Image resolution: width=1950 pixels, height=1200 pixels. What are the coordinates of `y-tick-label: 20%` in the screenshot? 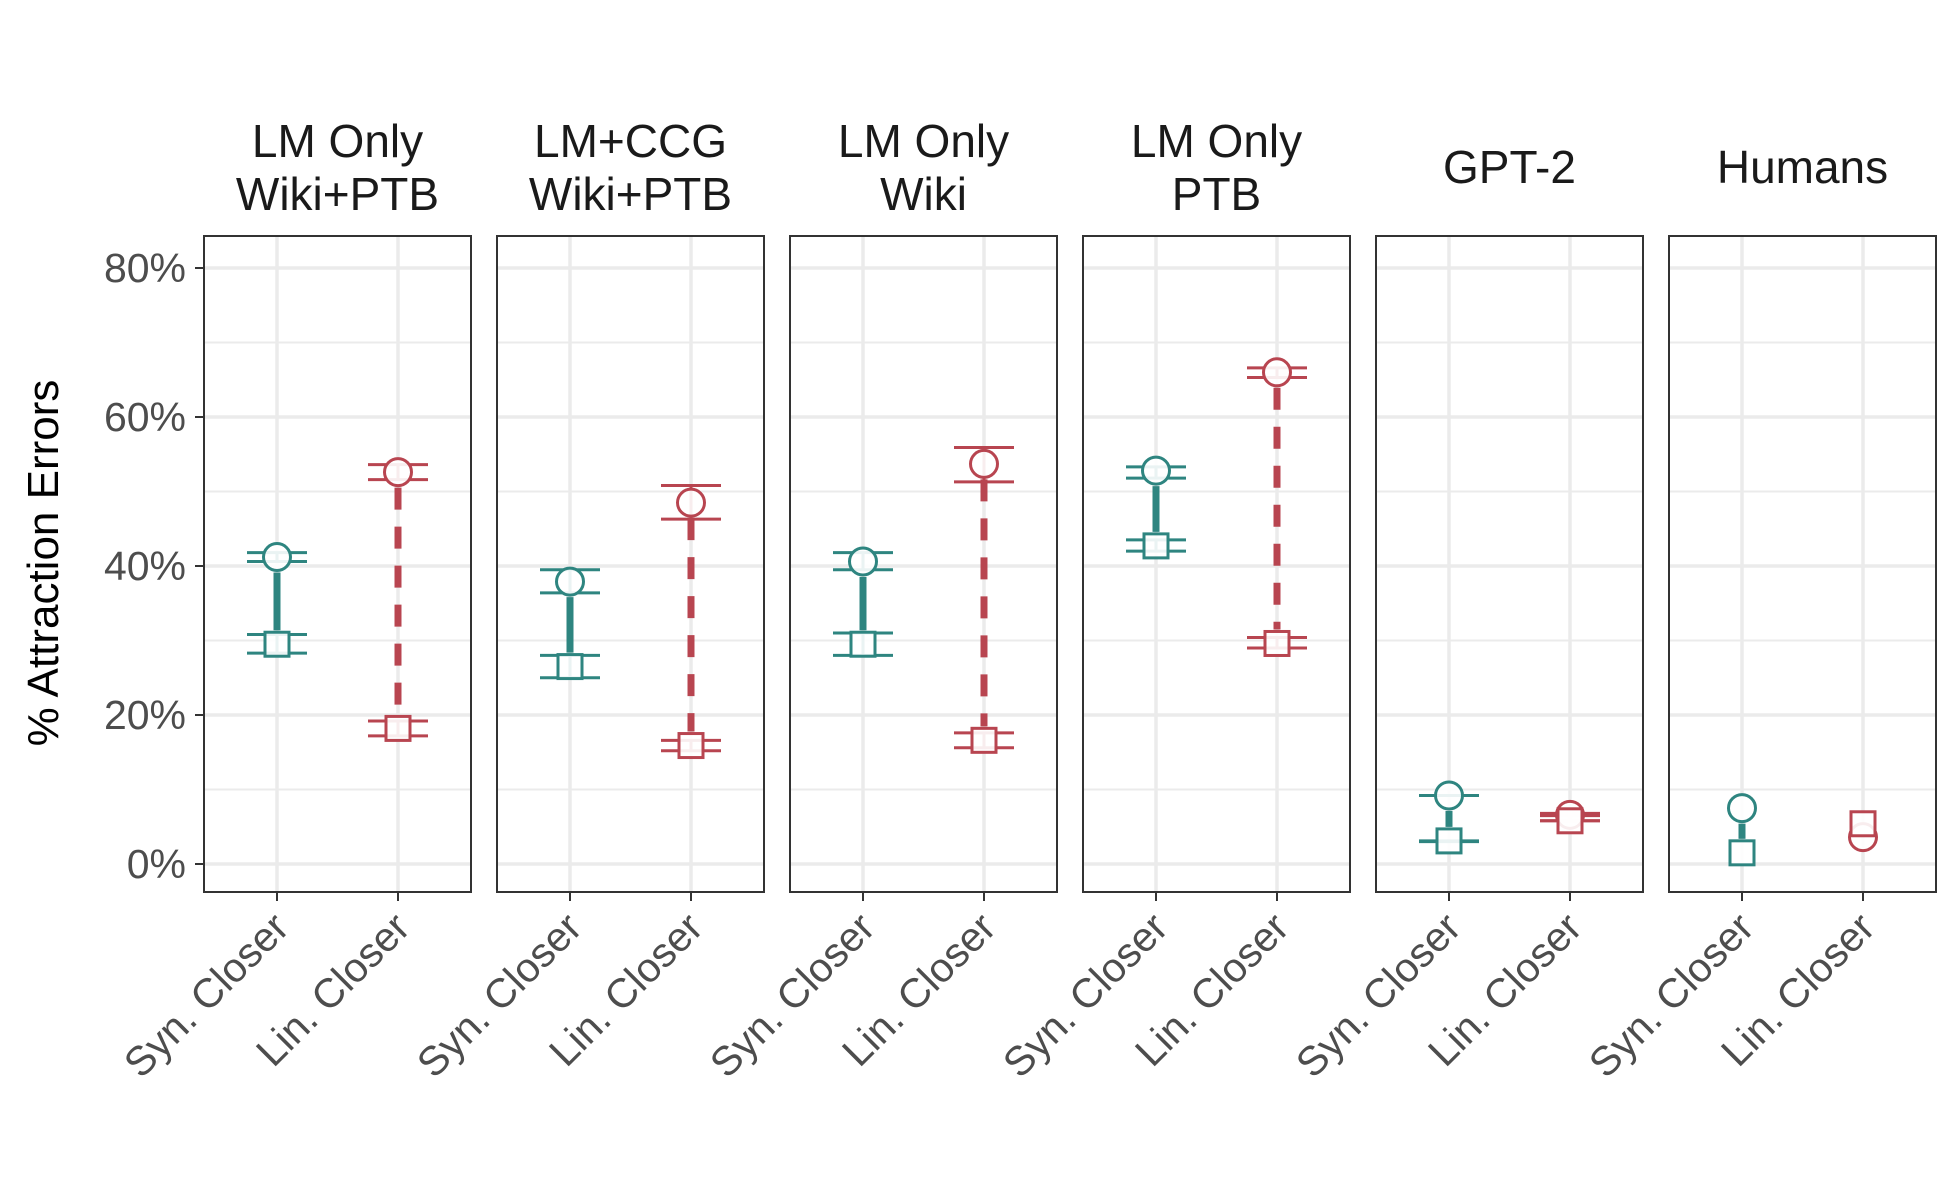 It's located at (145, 715).